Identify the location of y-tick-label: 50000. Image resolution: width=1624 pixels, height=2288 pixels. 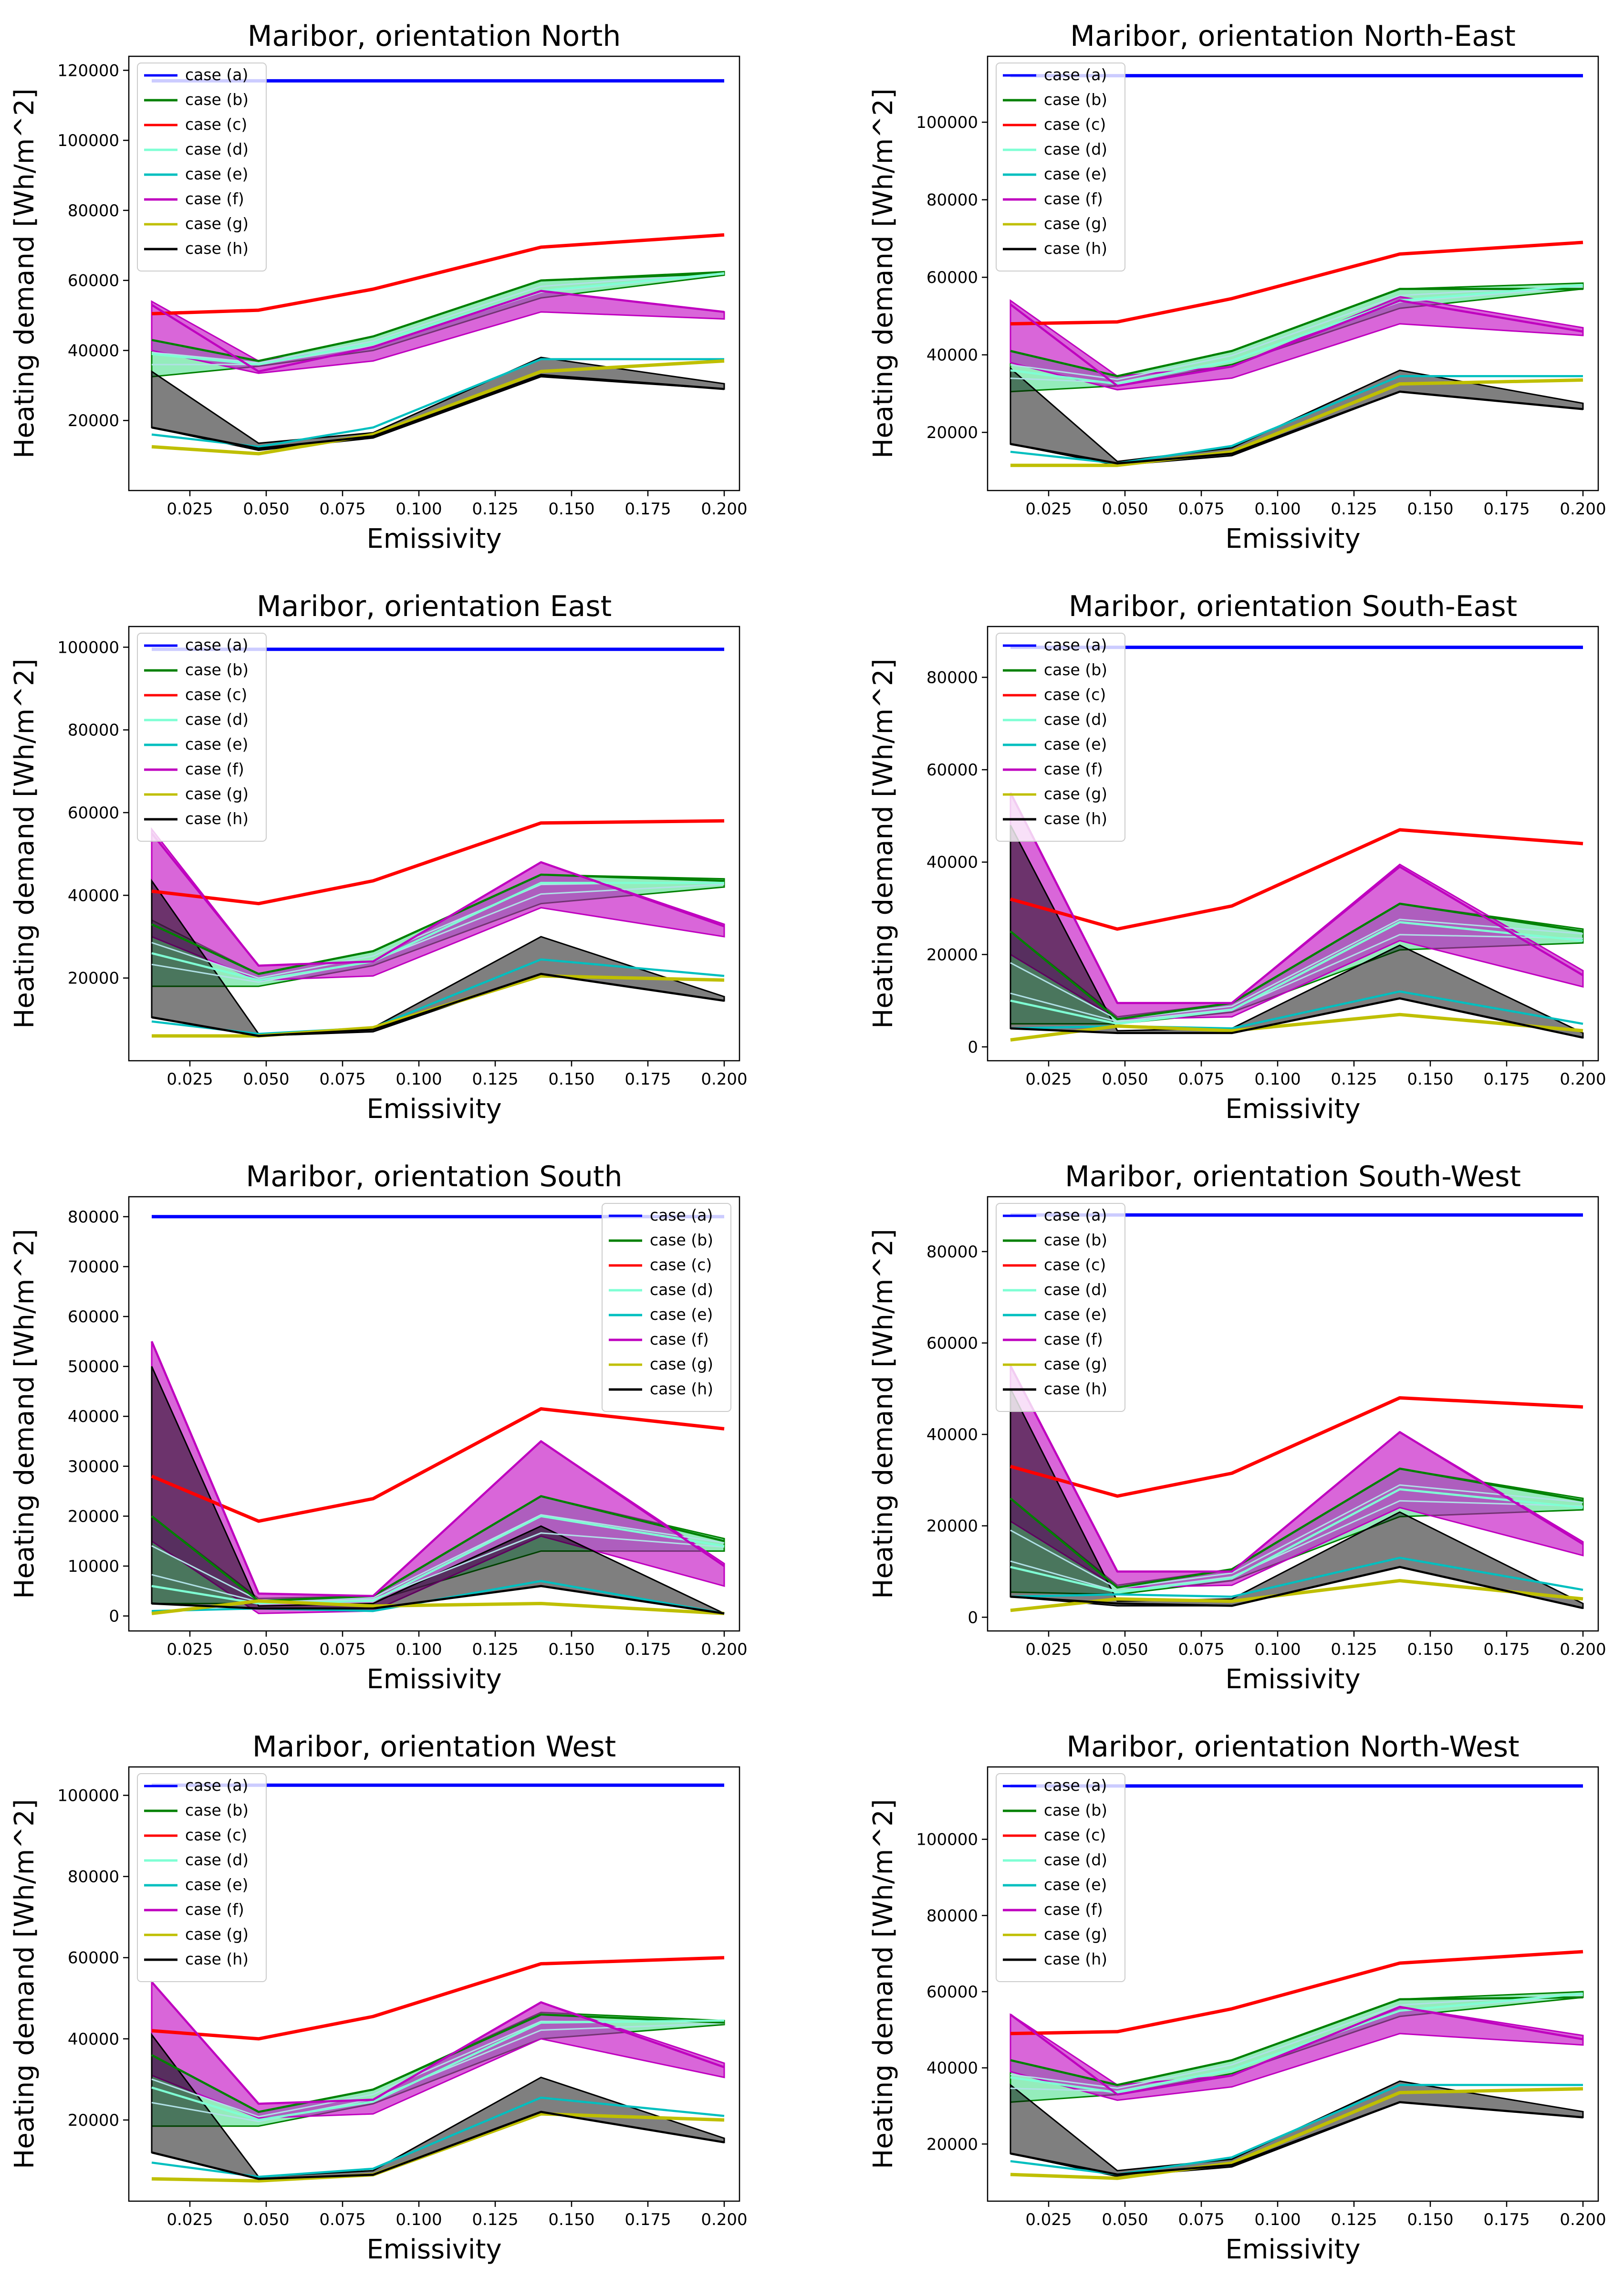
(93, 1367).